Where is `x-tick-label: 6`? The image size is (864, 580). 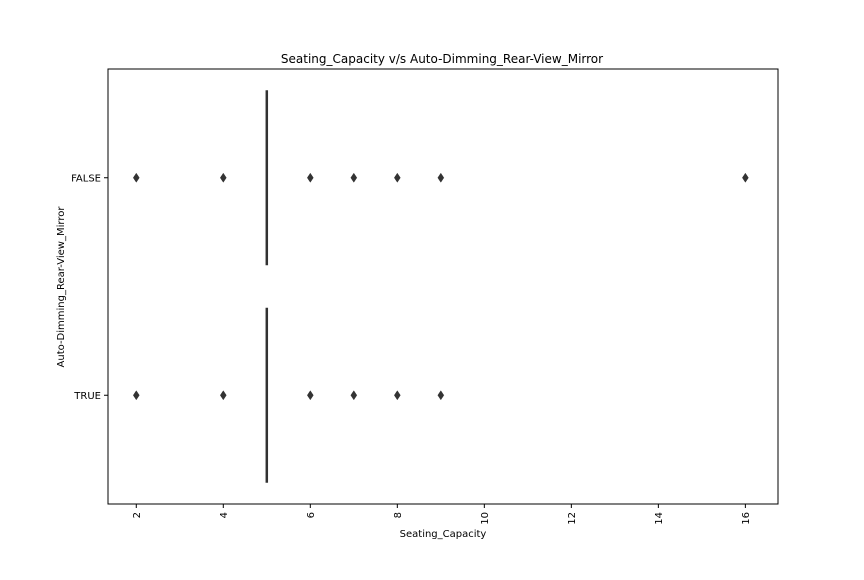
x-tick-label: 6 is located at coordinates (311, 515).